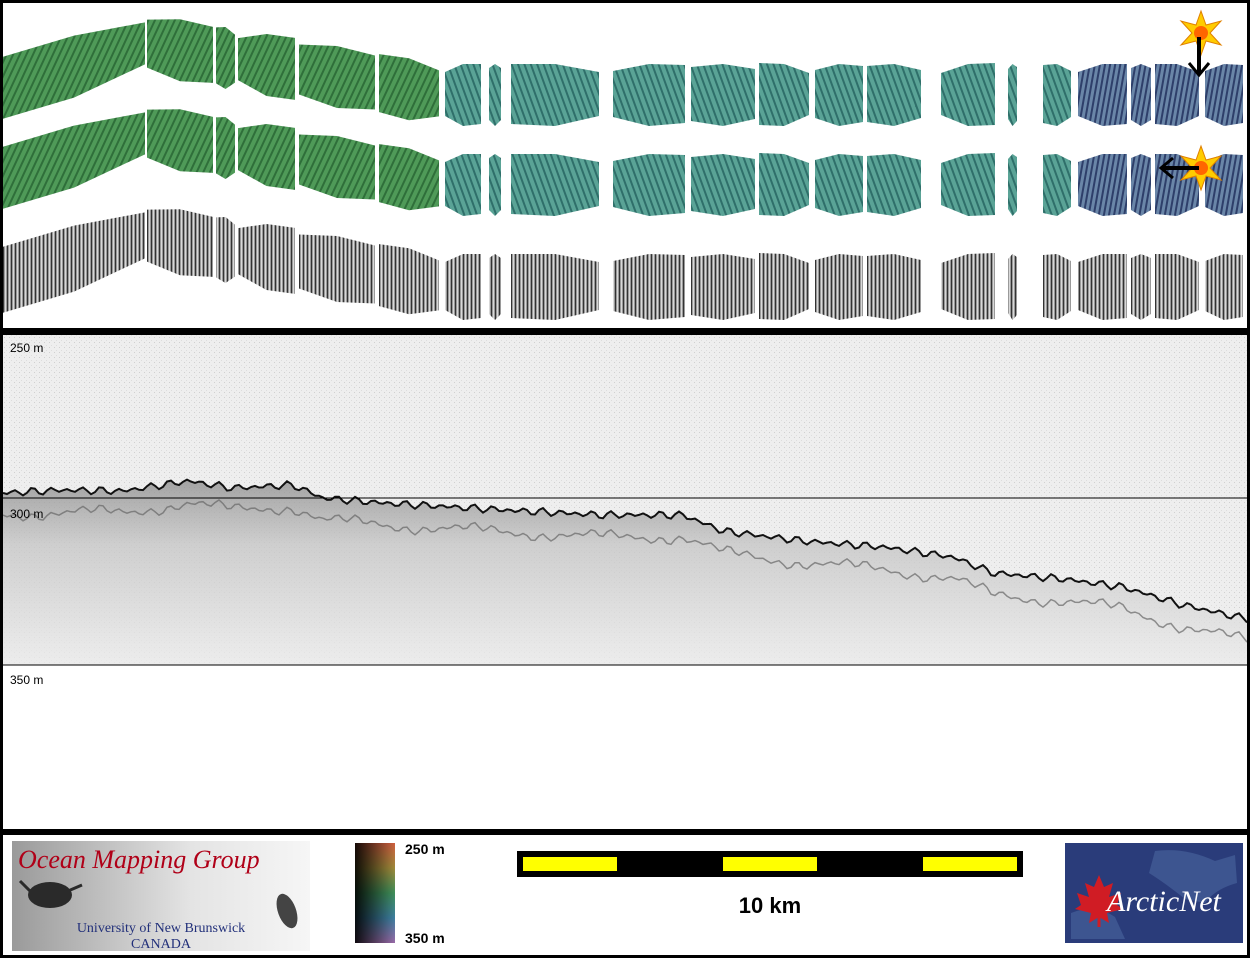 This screenshot has width=1250, height=958. Describe the element at coordinates (1201, 168) in the screenshot. I see `sun-illumination-icon-mid` at that location.